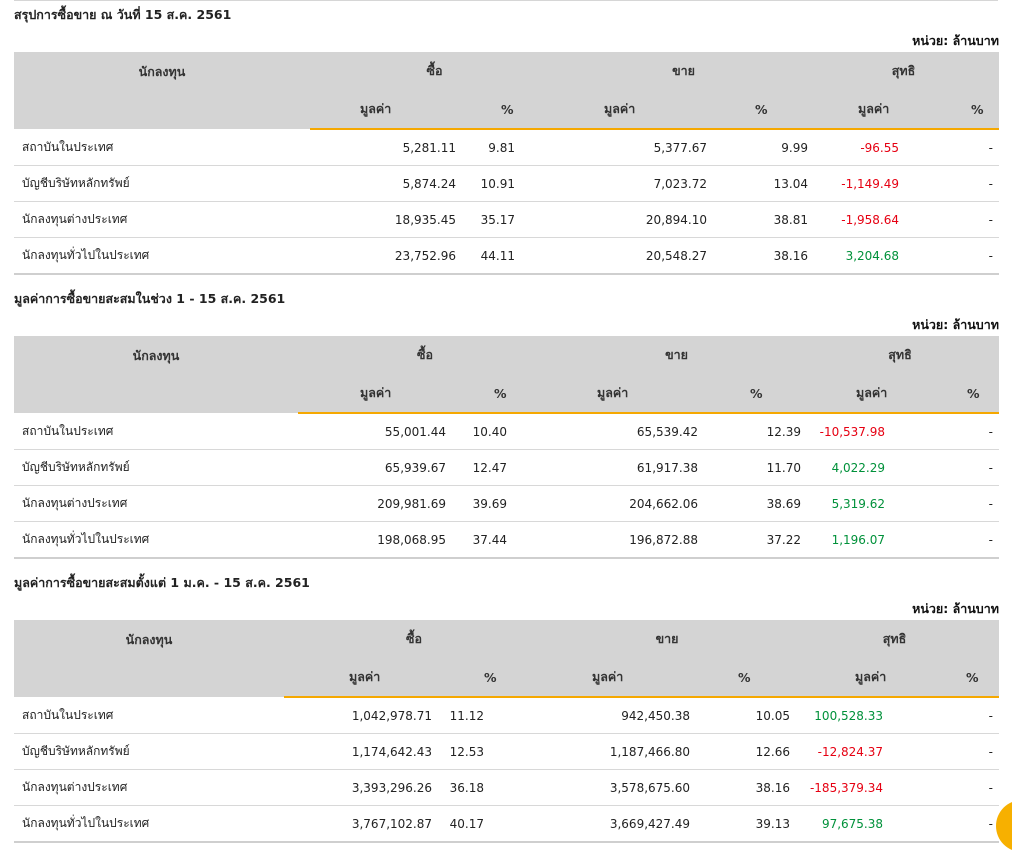  What do you see at coordinates (358, 715) in the screenshot?
I see `buy-value: 1,042,978.71` at bounding box center [358, 715].